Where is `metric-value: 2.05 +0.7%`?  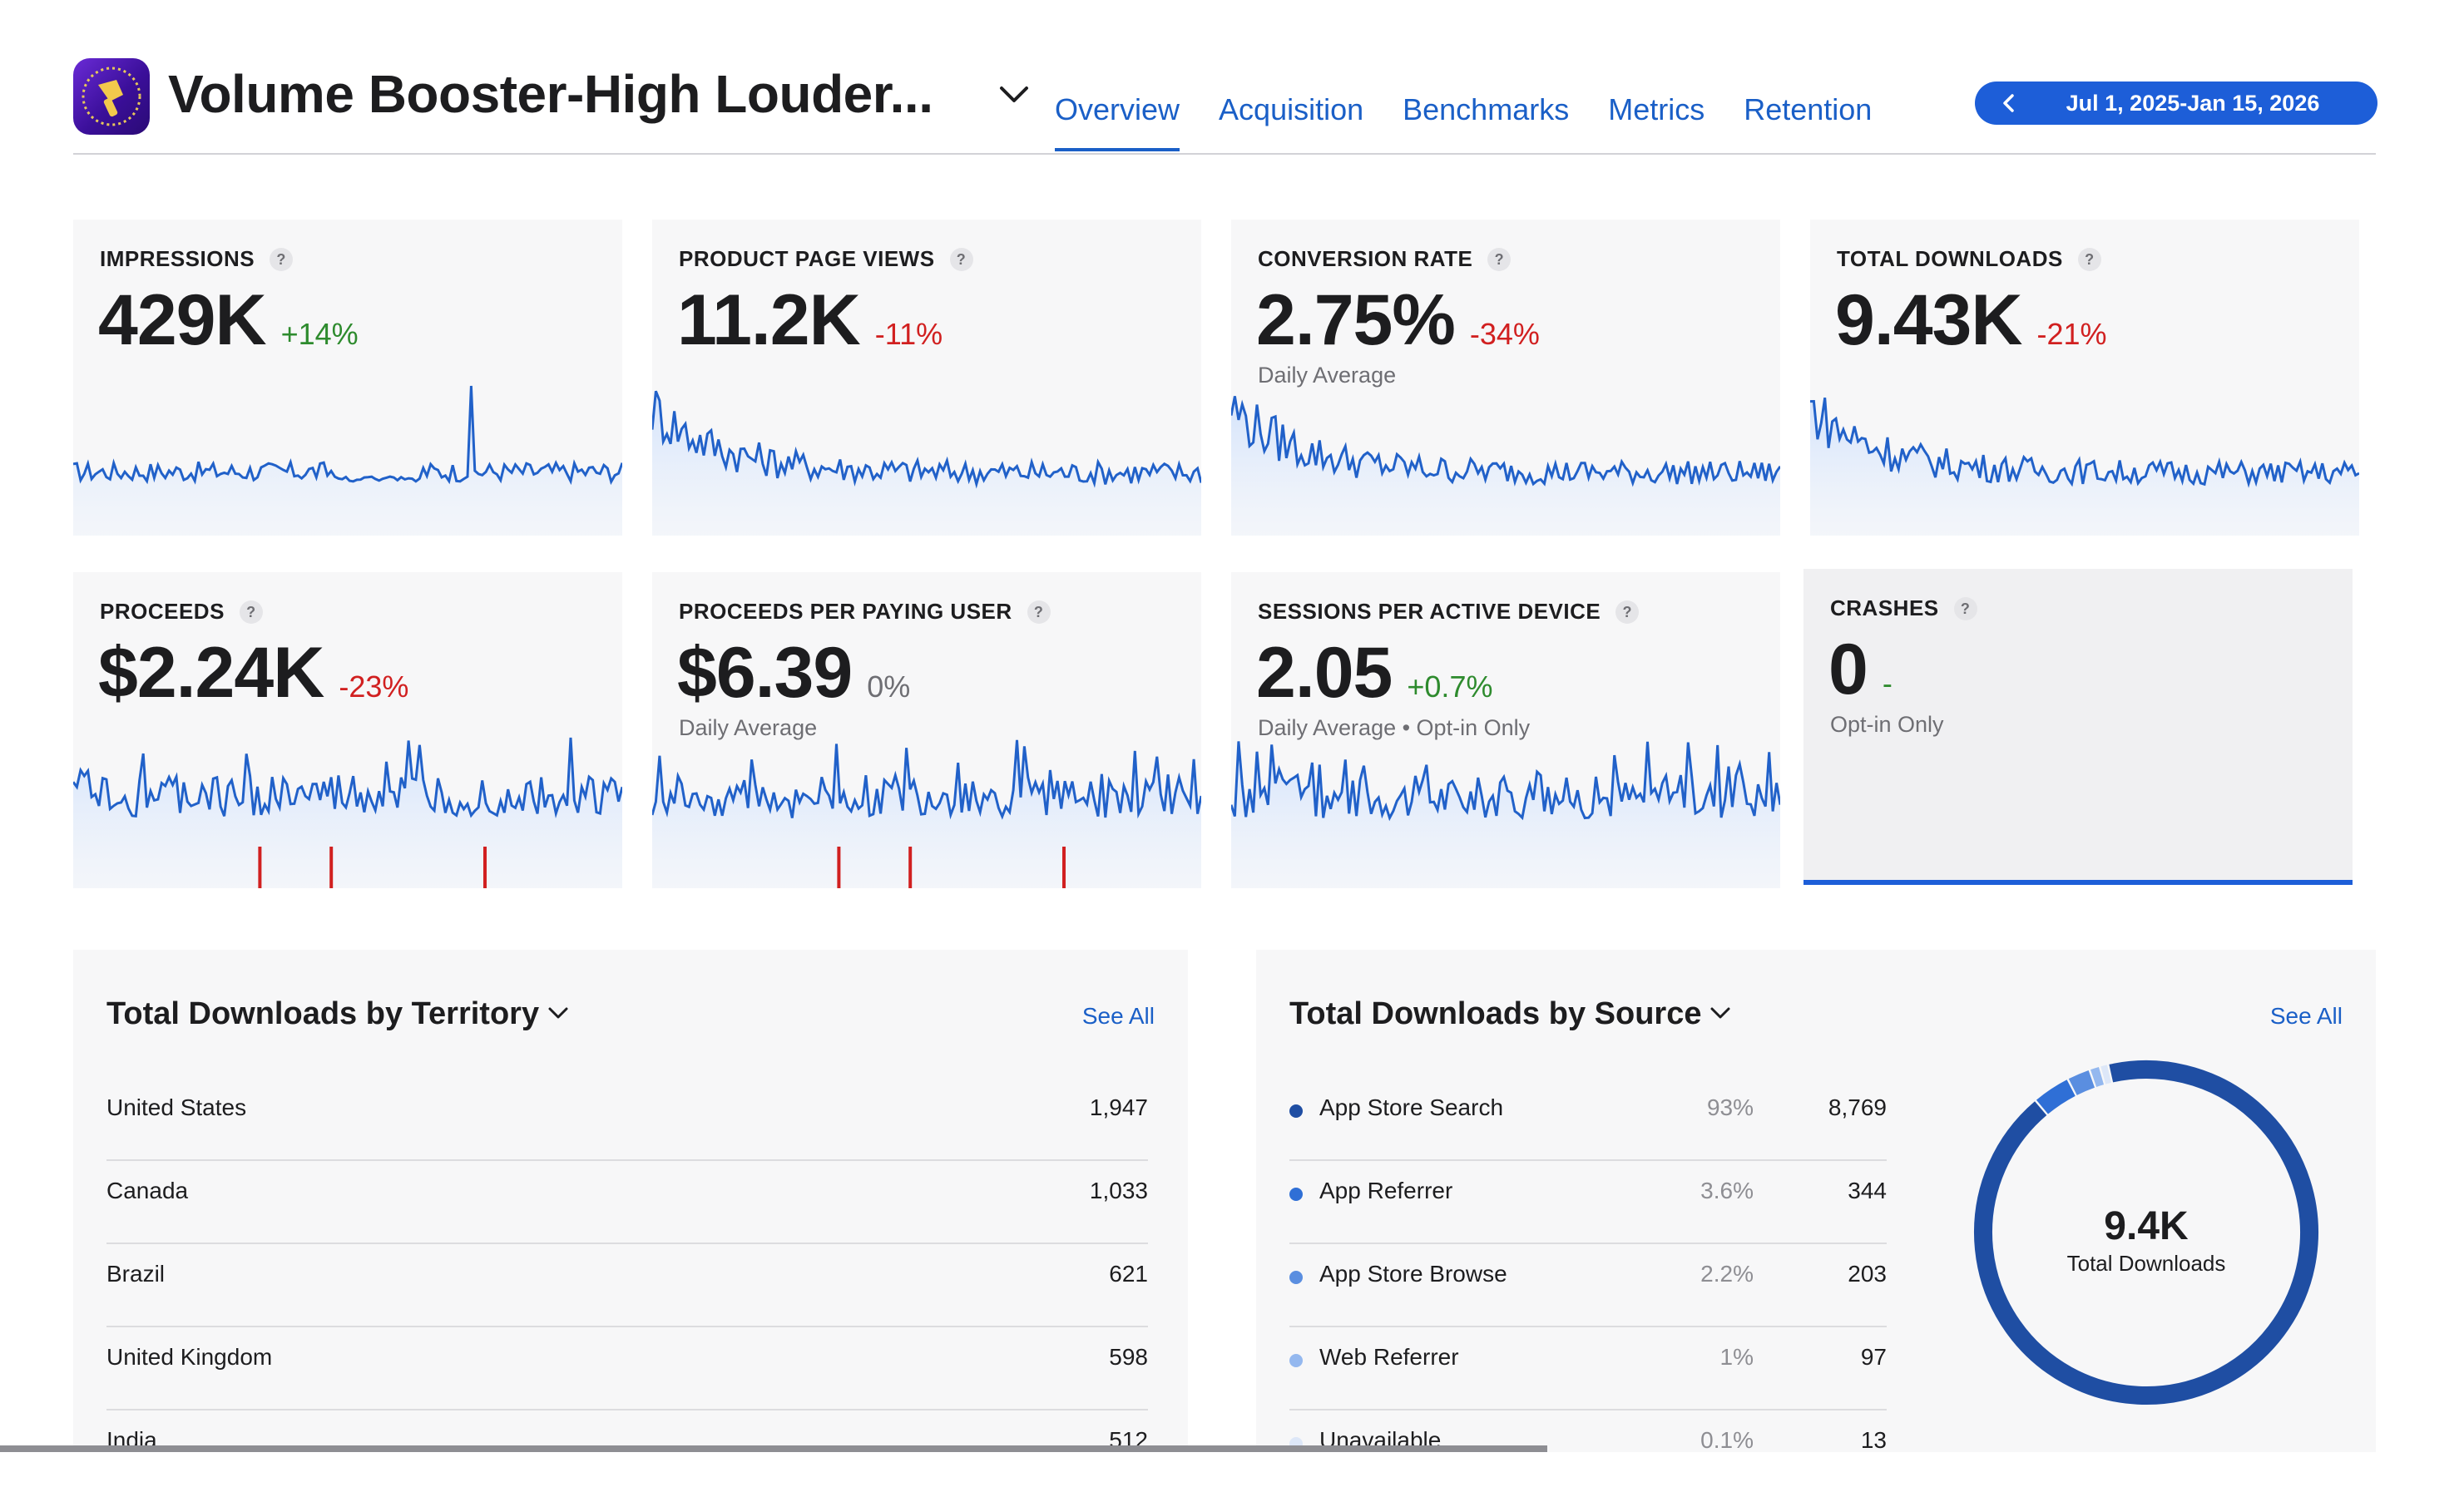
metric-value: 2.05 +0.7% is located at coordinates (1374, 673).